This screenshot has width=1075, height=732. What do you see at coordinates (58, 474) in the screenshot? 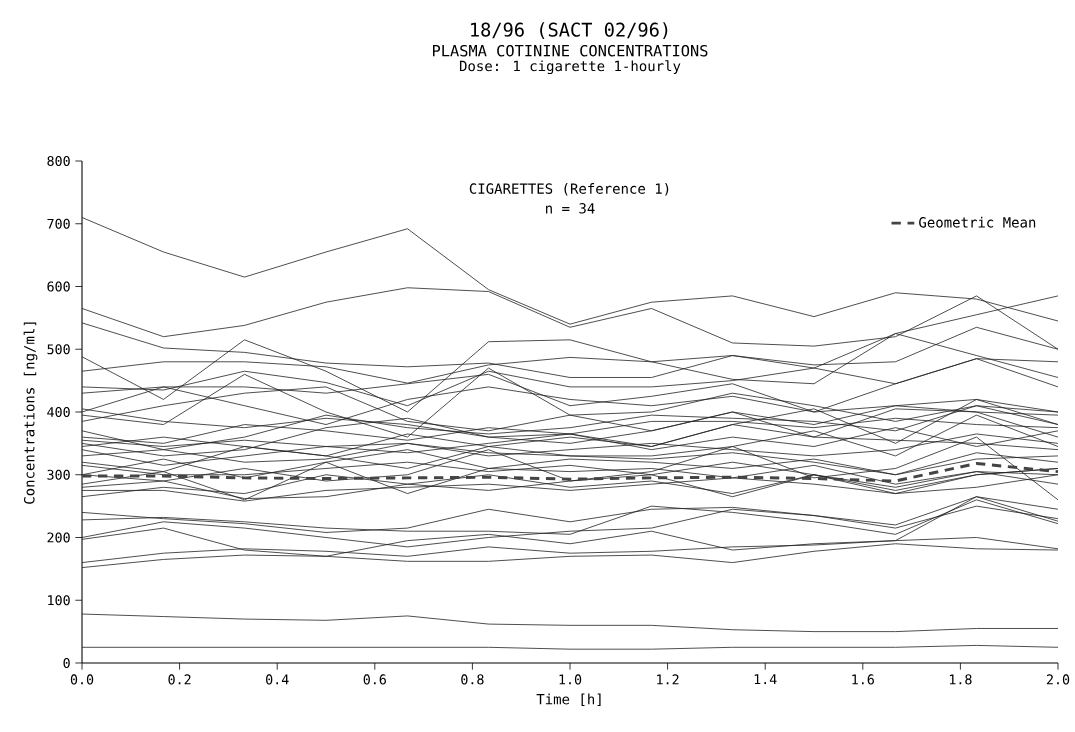
I see `y-tick-label: 300` at bounding box center [58, 474].